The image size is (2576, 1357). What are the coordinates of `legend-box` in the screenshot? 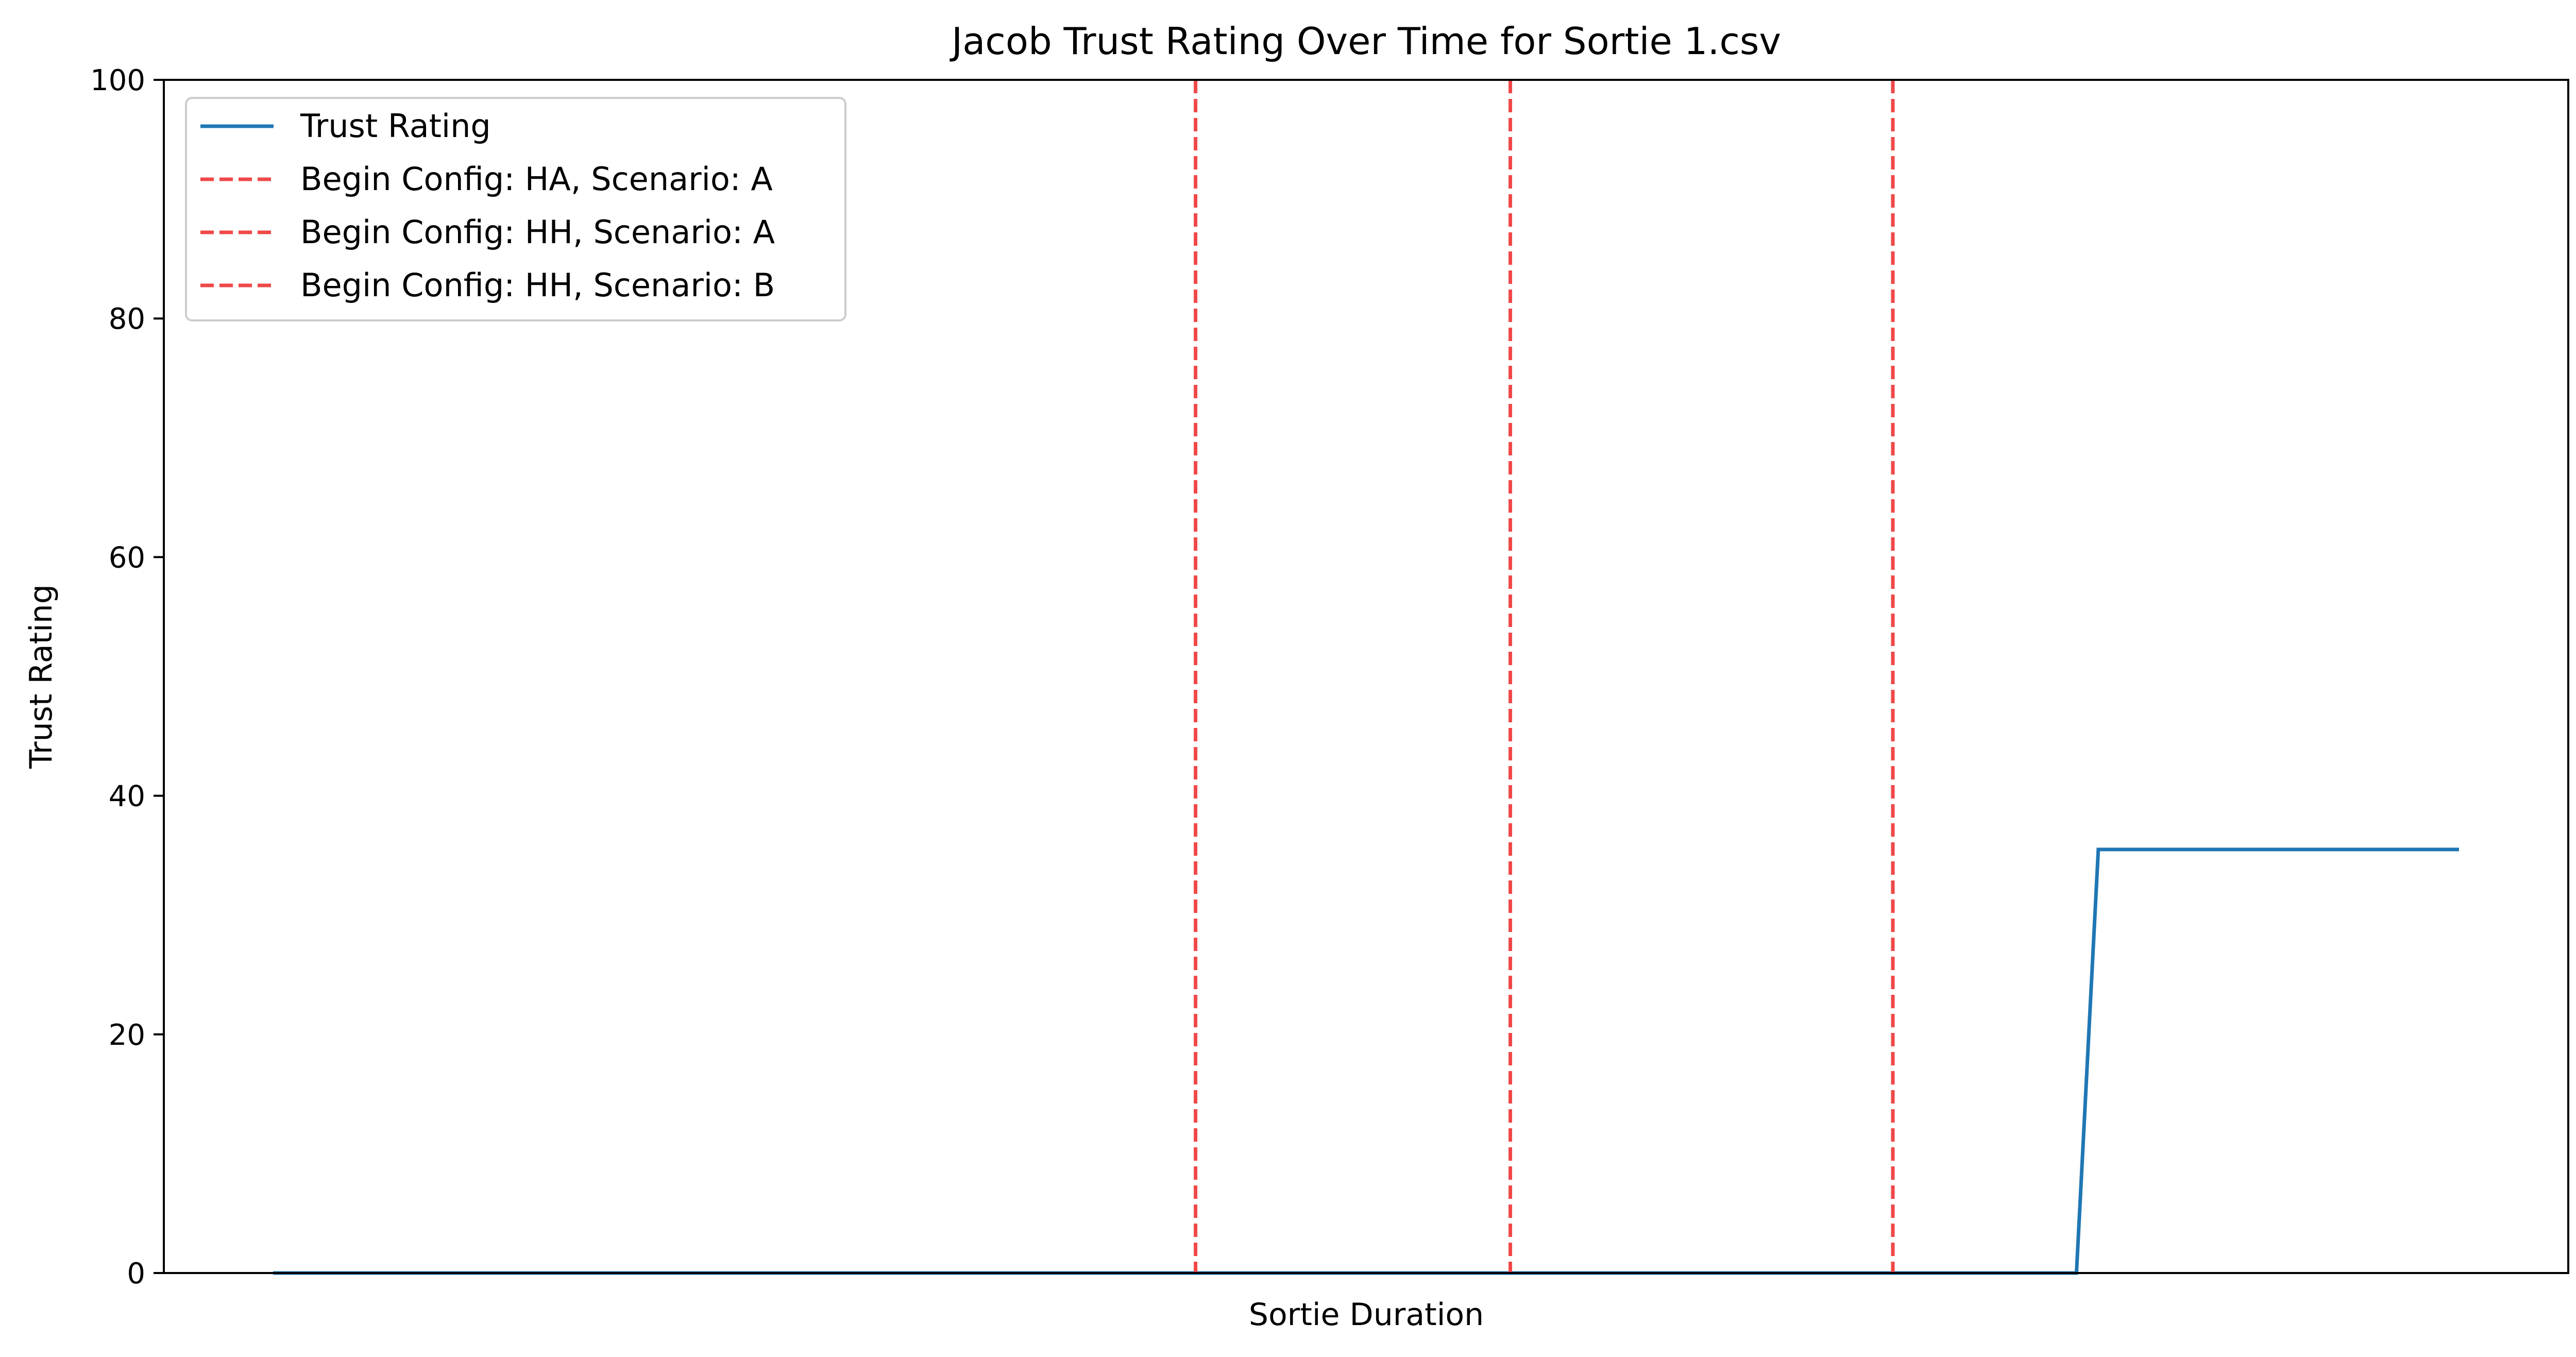 It's located at (515, 209).